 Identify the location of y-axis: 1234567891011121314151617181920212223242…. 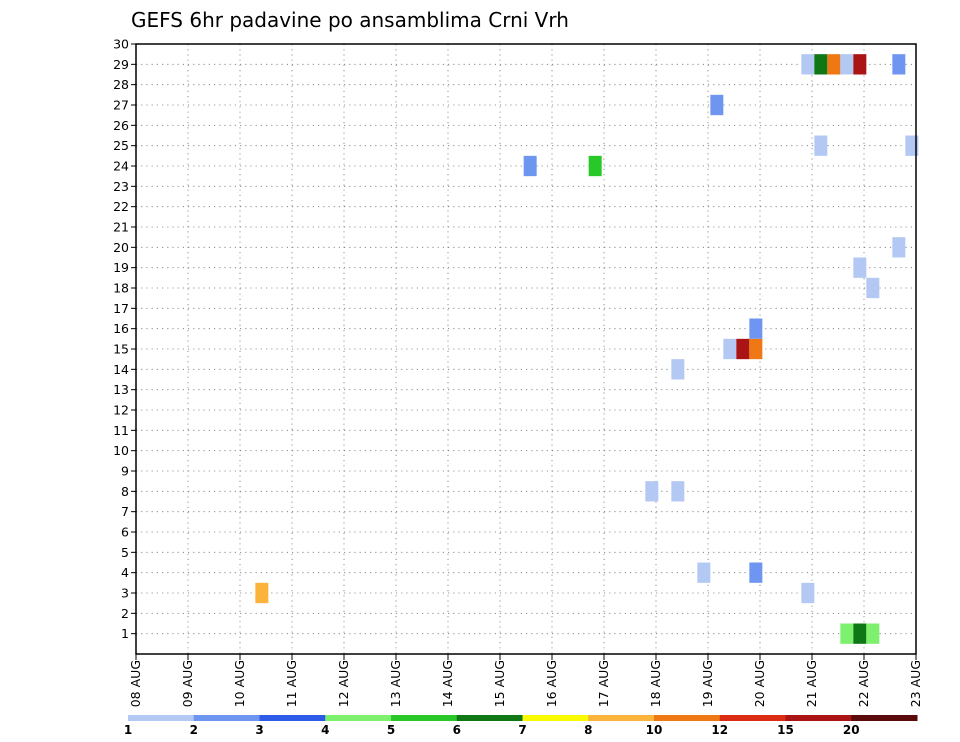
(124, 339).